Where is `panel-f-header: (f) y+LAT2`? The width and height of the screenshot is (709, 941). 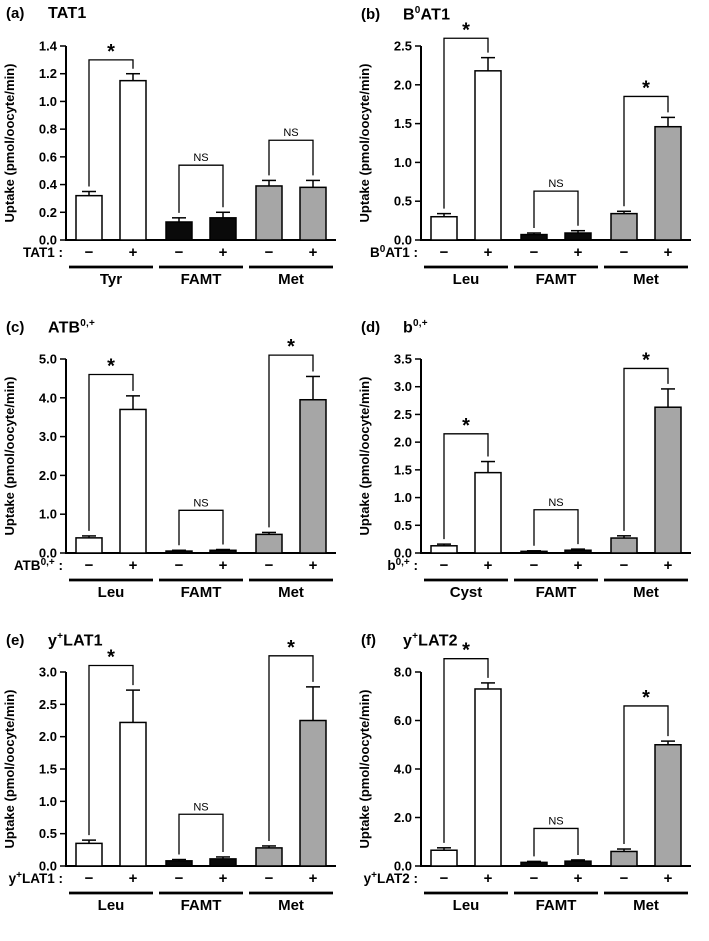
panel-f-header: (f) y+LAT2 is located at coordinates (532, 639).